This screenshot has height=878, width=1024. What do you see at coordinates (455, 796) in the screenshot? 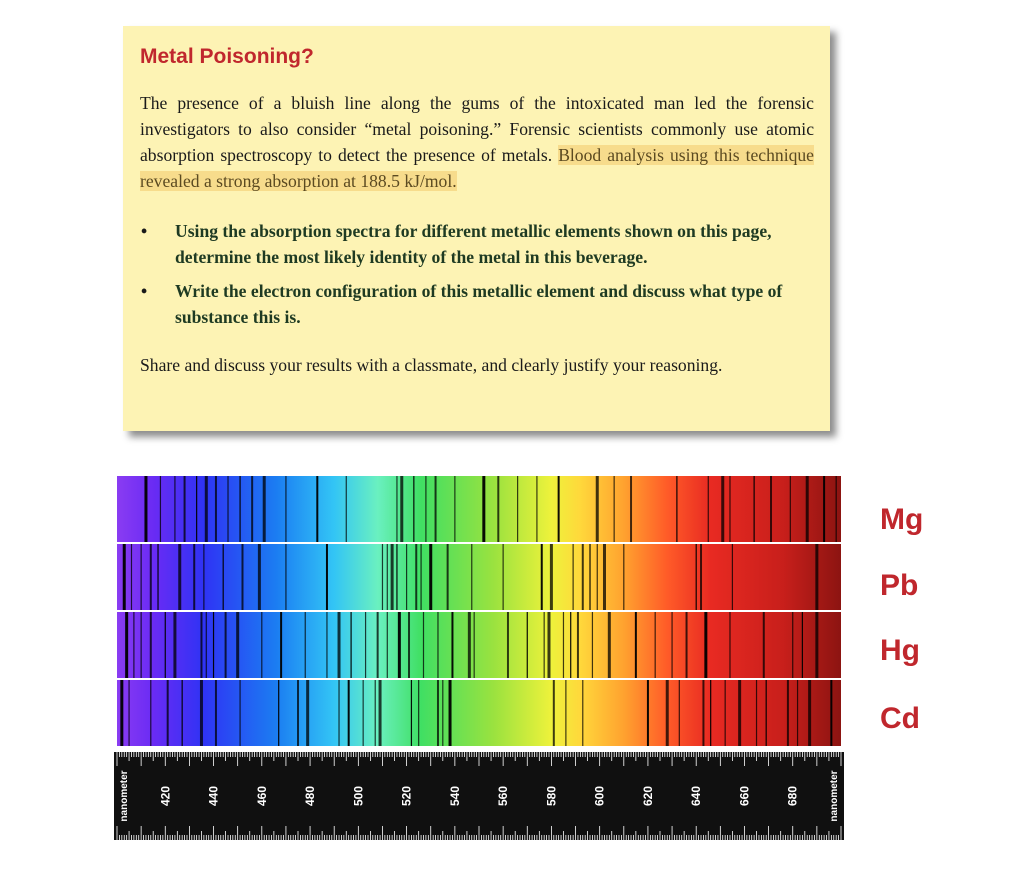
I see `ruler-tick-label: 540` at bounding box center [455, 796].